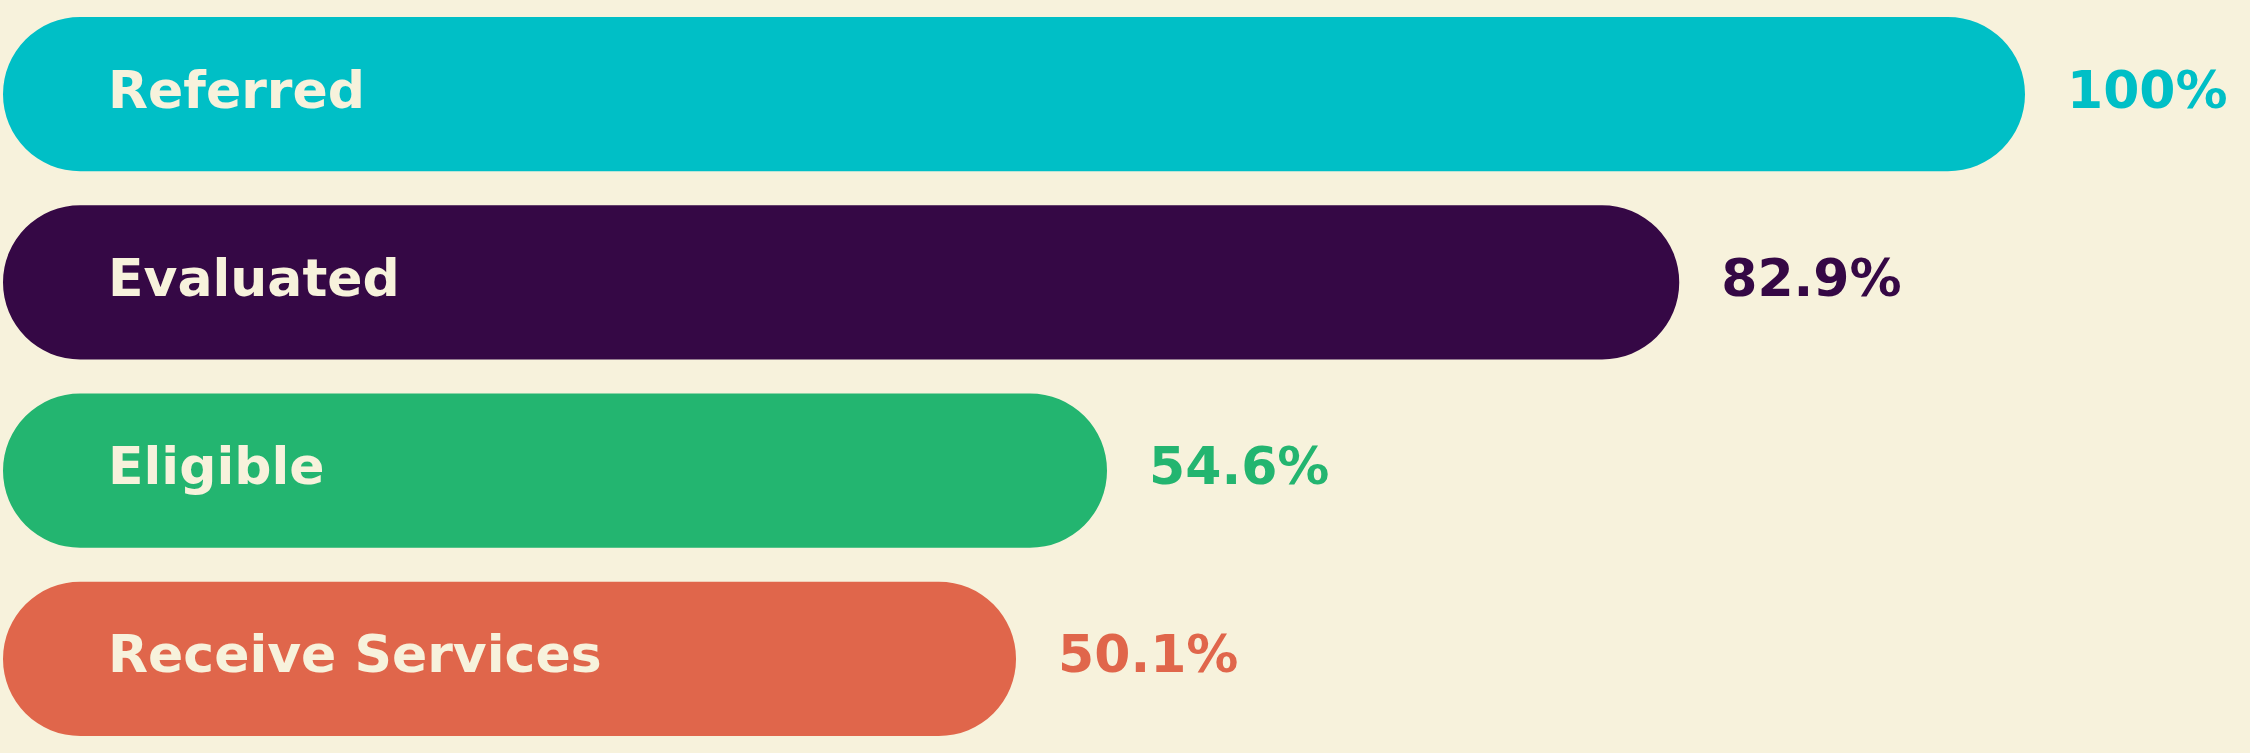  Describe the element at coordinates (216, 466) in the screenshot. I see `y-tick-label: Eligible` at that location.